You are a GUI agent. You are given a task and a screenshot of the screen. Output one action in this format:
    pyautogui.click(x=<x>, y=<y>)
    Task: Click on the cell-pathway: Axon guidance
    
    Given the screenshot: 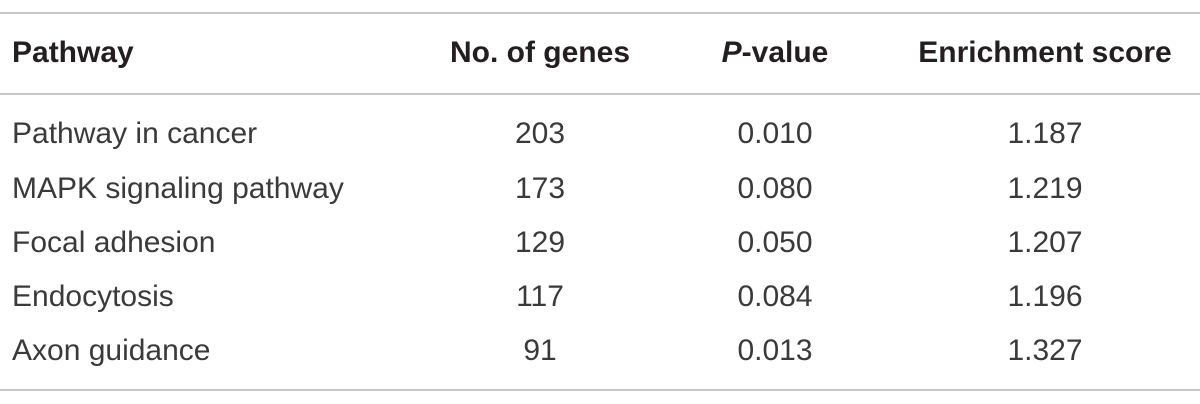 What is the action you would take?
    pyautogui.click(x=111, y=350)
    